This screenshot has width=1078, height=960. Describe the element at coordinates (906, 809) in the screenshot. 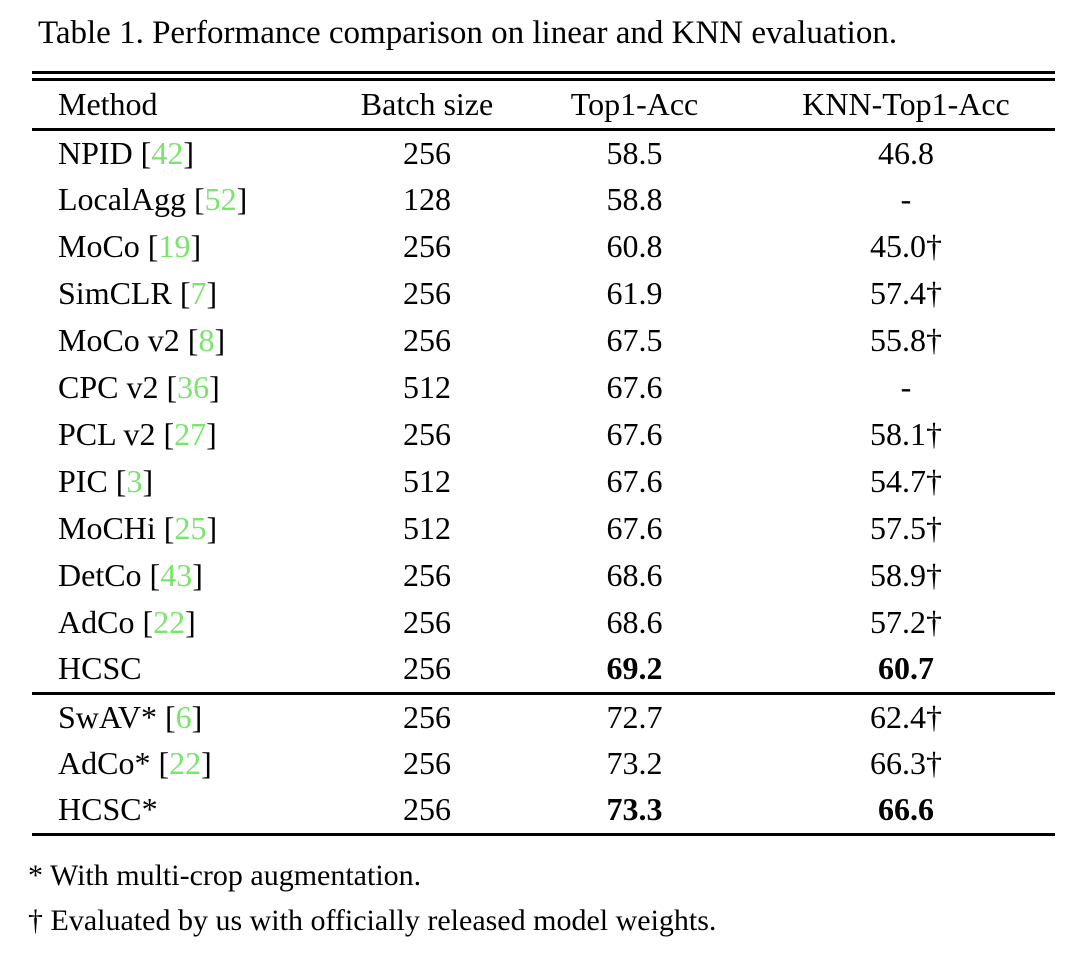

I see `knn-top1-acc-cell: 66.6` at that location.